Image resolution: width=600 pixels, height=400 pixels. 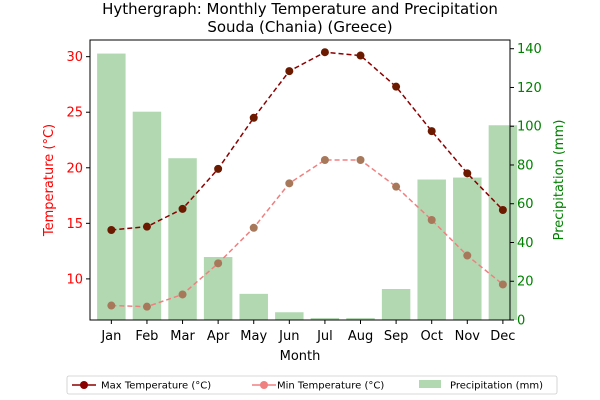 I want to click on max-temp-point-dec, so click(x=502, y=210).